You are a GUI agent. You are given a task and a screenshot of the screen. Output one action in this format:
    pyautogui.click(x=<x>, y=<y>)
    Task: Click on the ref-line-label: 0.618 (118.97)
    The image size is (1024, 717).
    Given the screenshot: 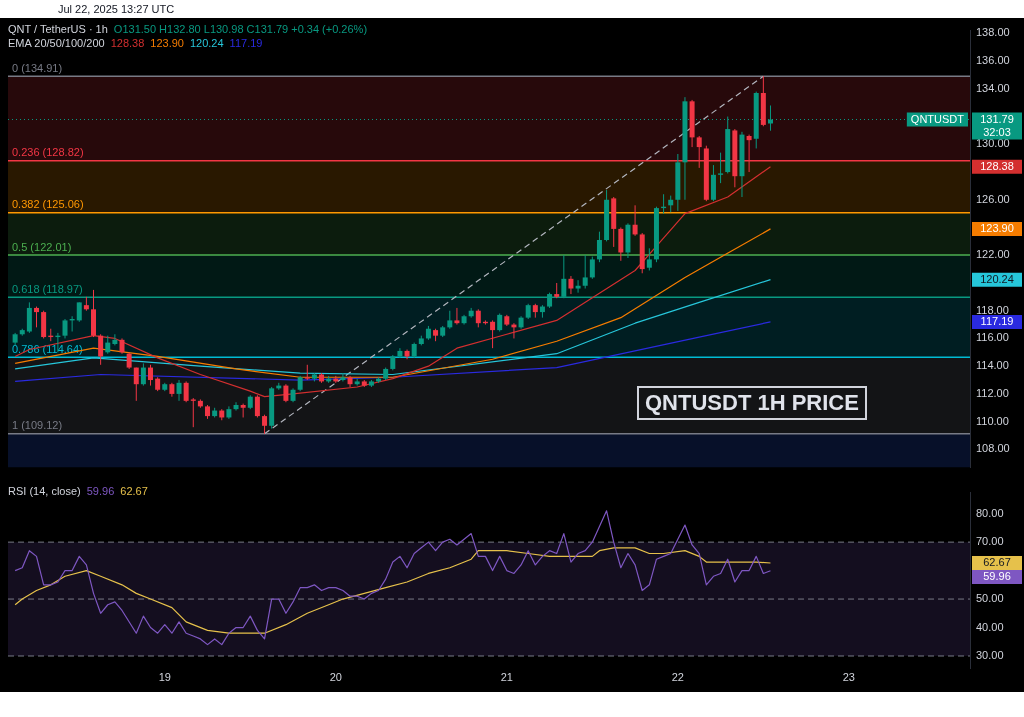 What is the action you would take?
    pyautogui.click(x=47, y=288)
    